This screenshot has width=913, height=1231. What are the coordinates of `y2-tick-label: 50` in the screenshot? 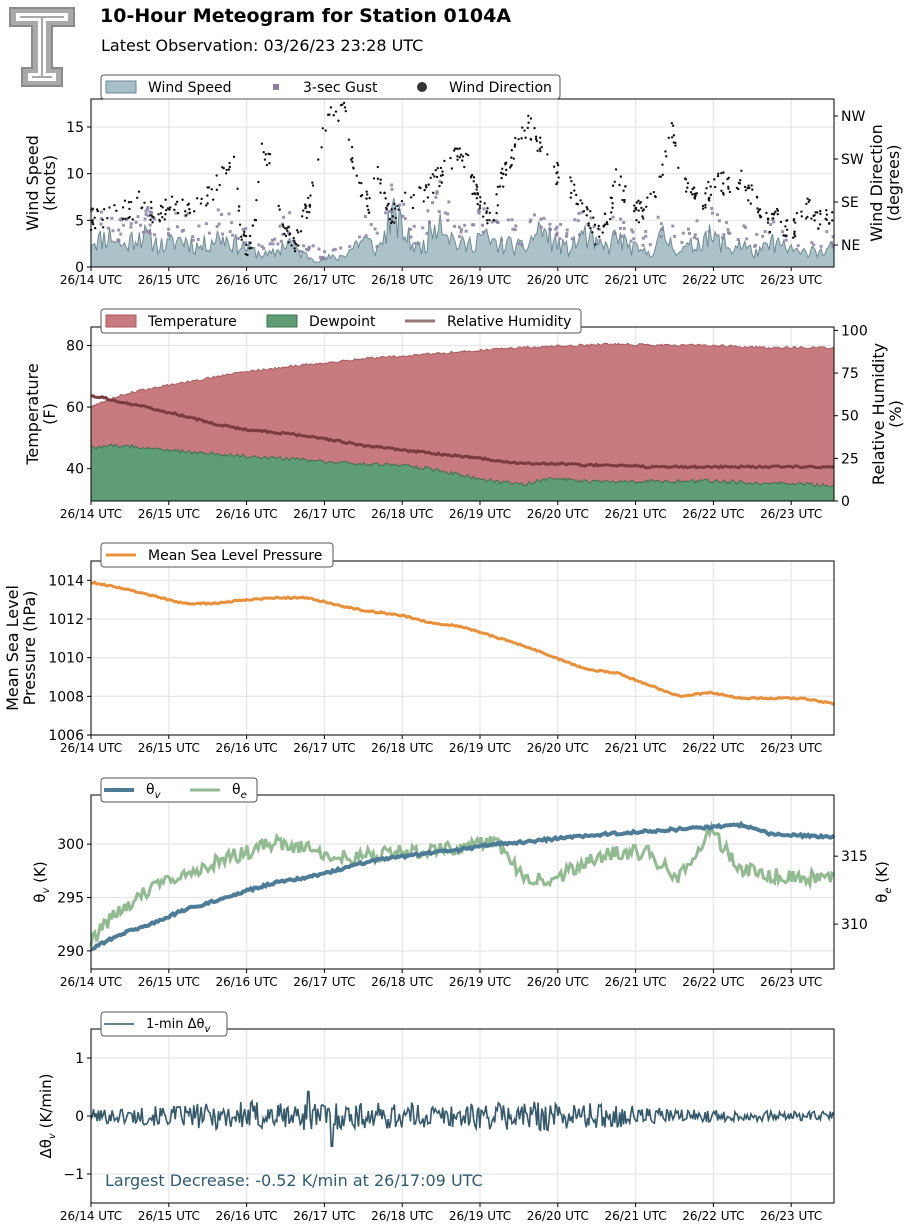 It's located at (850, 417).